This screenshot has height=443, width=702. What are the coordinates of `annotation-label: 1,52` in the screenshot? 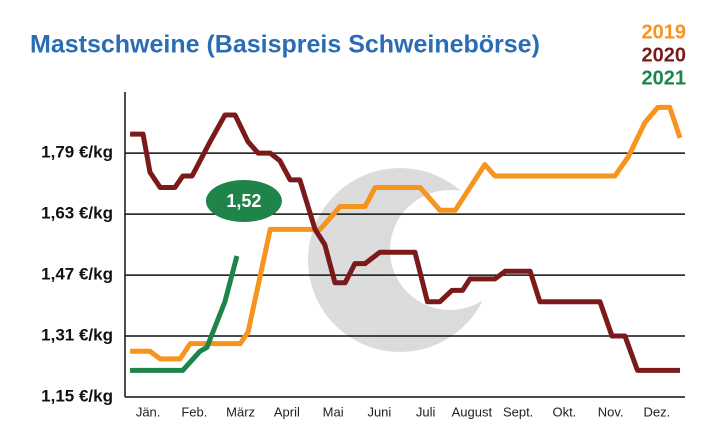 It's located at (243, 201).